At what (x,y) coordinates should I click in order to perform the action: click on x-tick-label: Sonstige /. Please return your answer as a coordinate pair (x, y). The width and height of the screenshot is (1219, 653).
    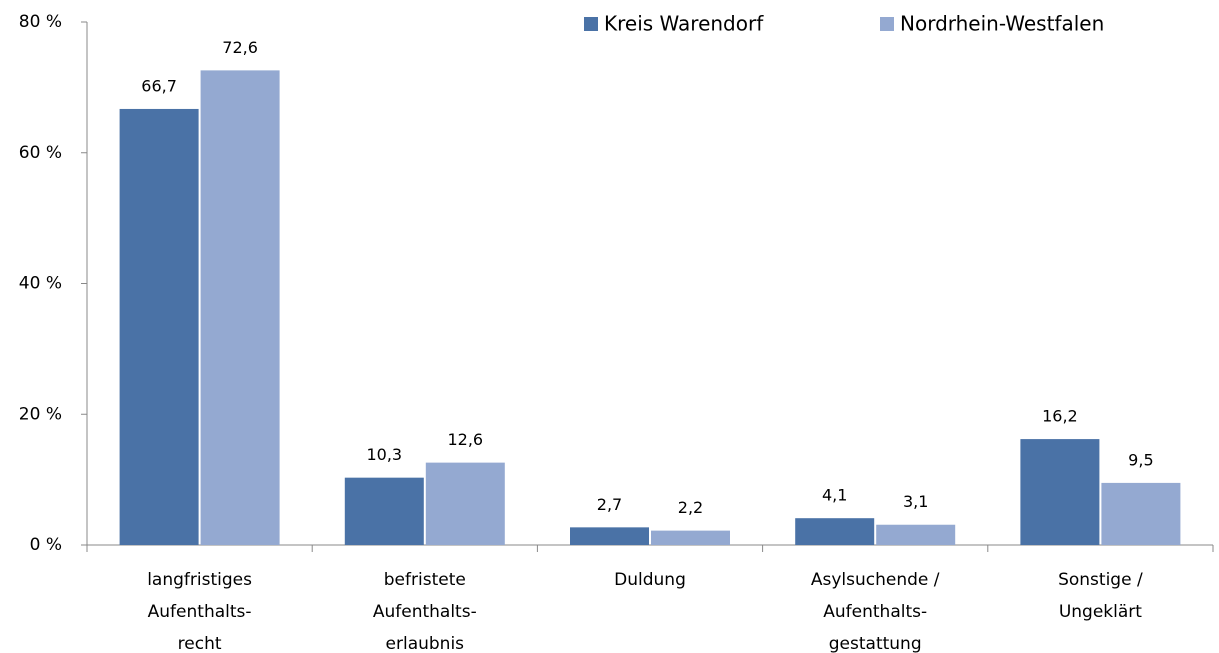
    Looking at the image, I should click on (1100, 580).